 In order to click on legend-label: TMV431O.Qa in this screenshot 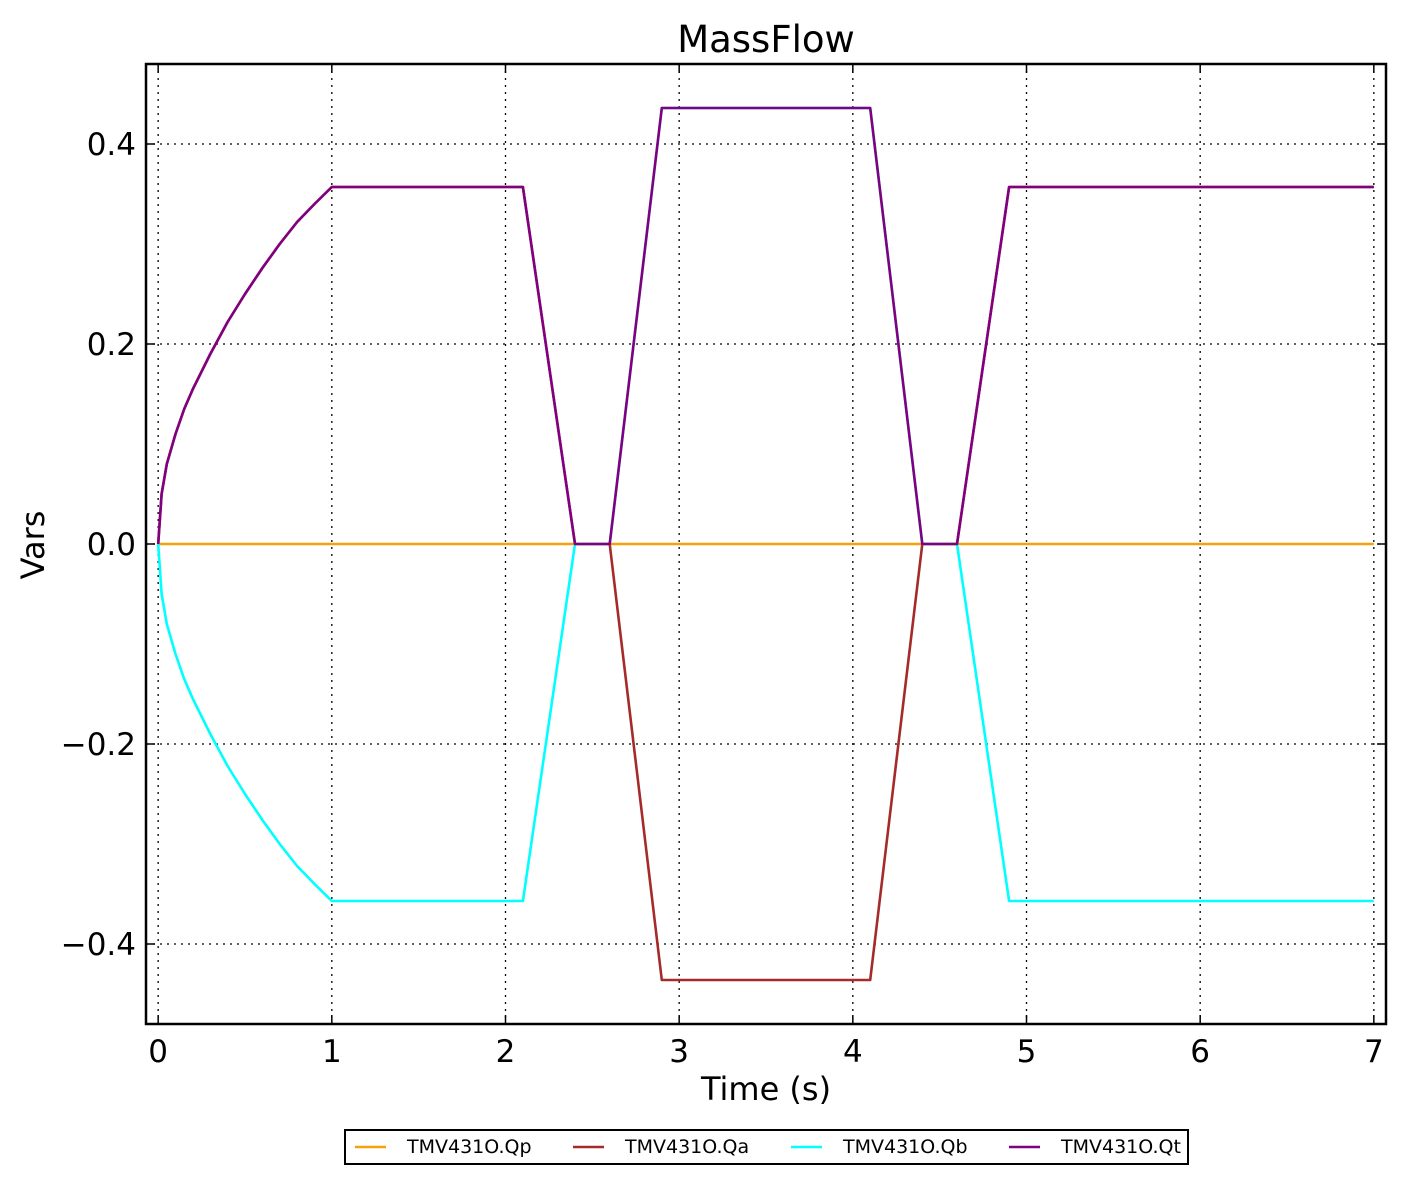, I will do `click(686, 1147)`.